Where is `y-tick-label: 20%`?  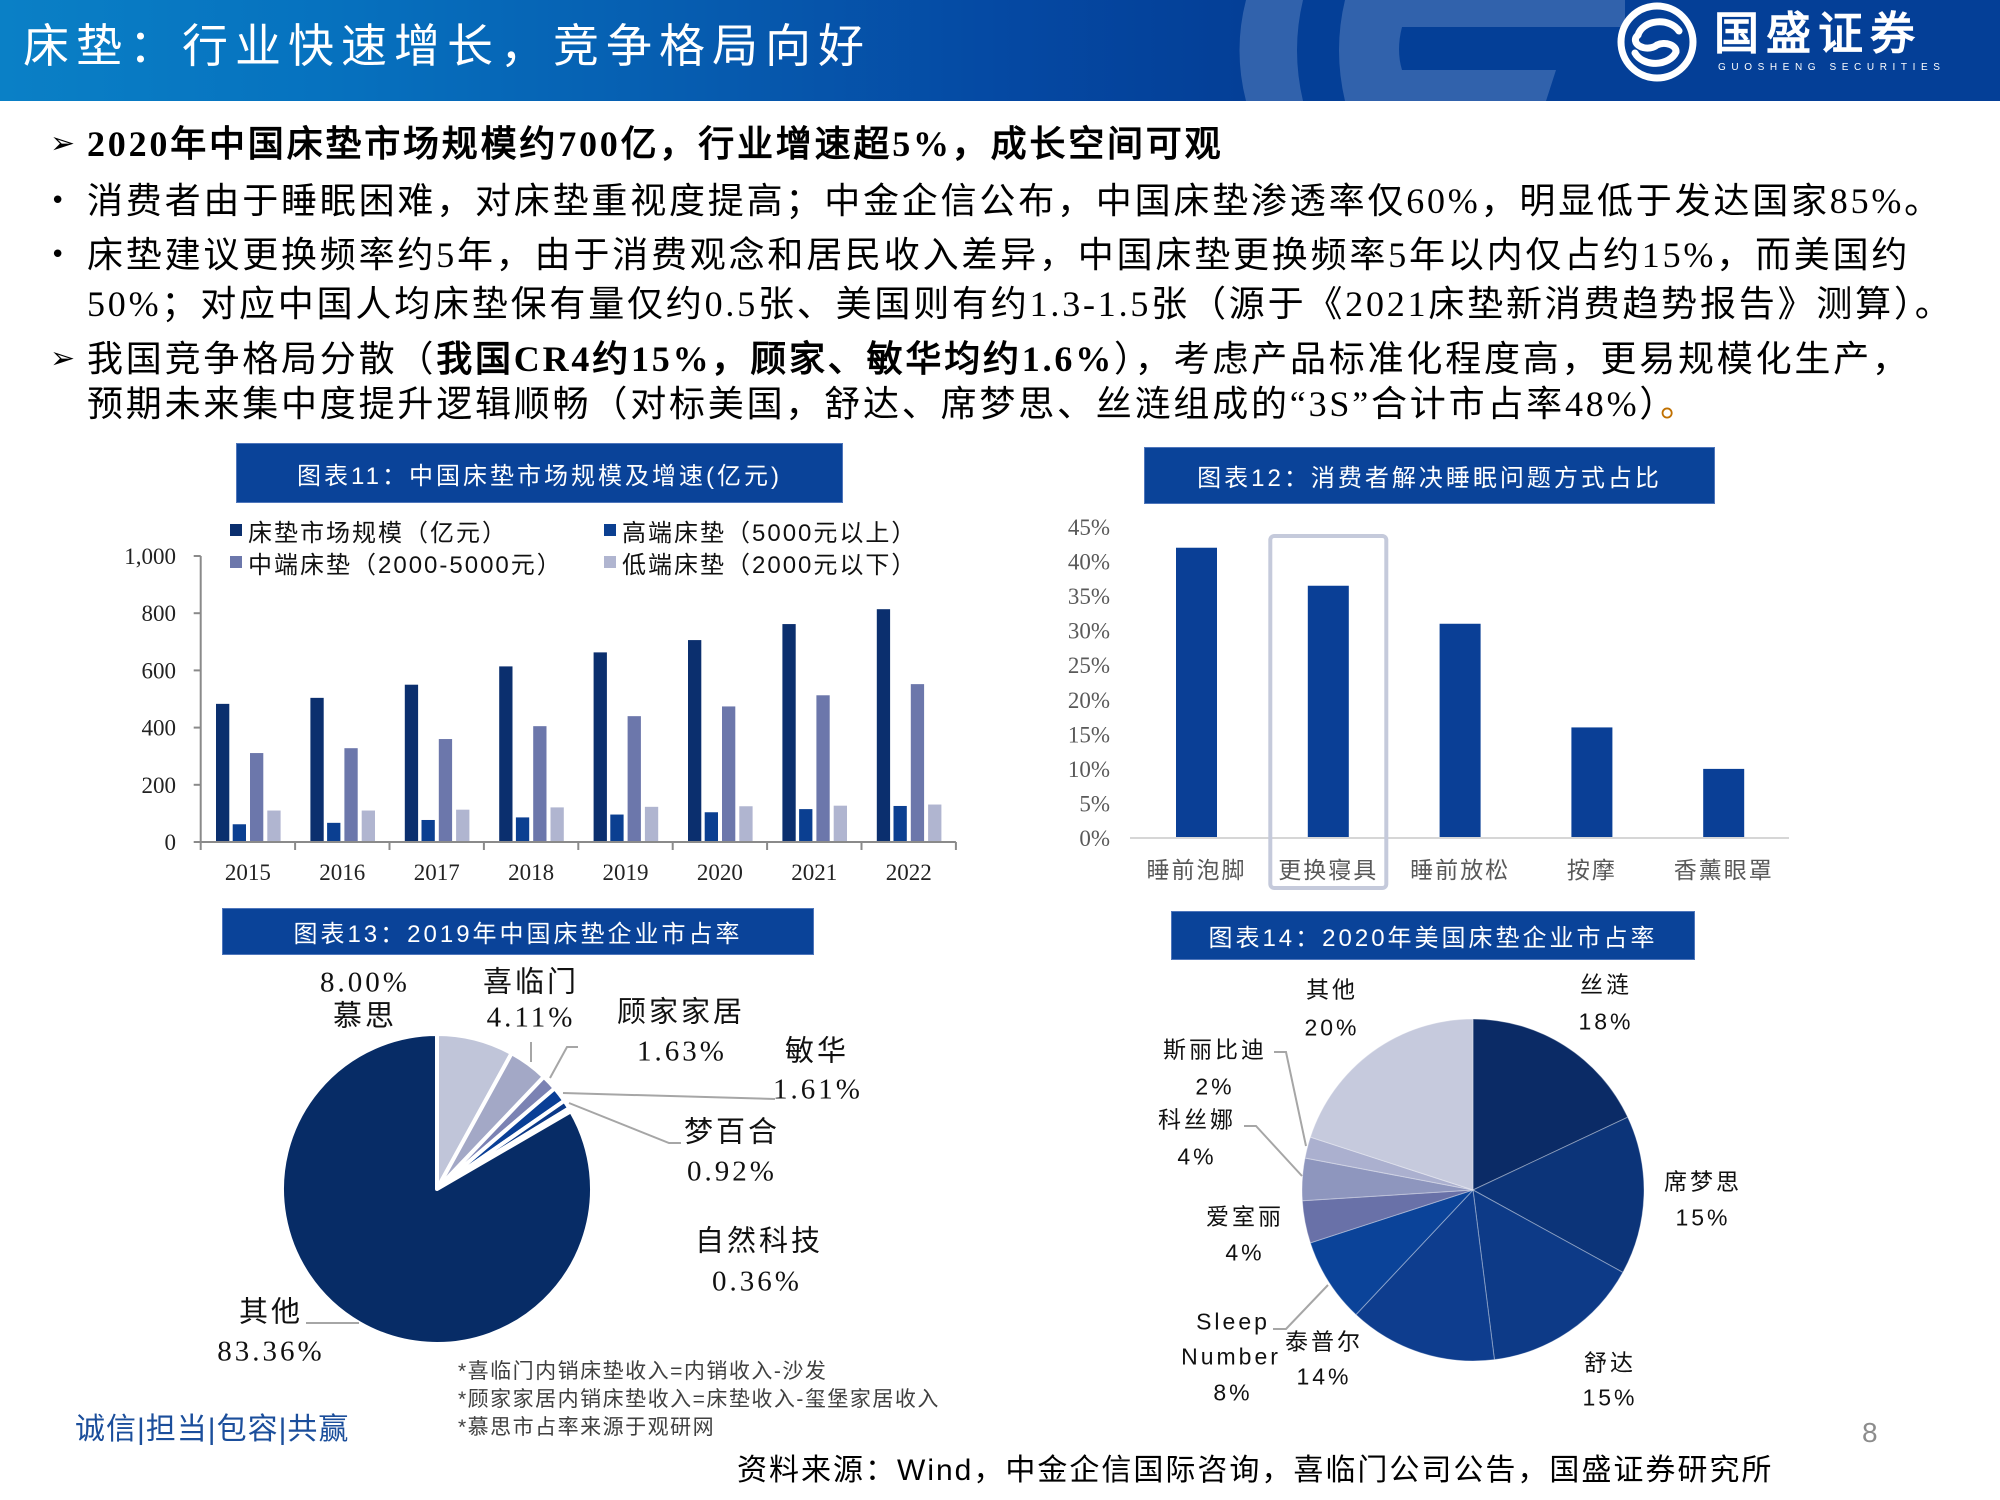
y-tick-label: 20% is located at coordinates (1089, 700).